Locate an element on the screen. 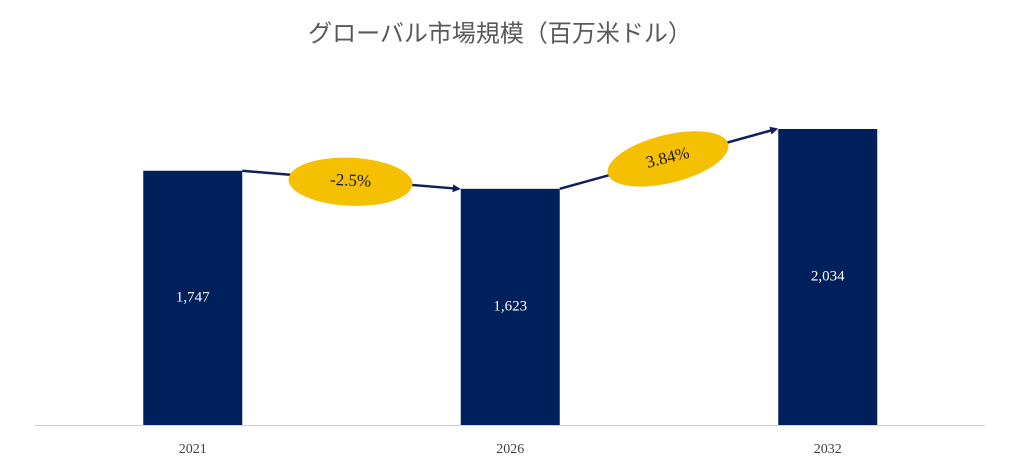  annotation-text: -2.5% is located at coordinates (351, 180).